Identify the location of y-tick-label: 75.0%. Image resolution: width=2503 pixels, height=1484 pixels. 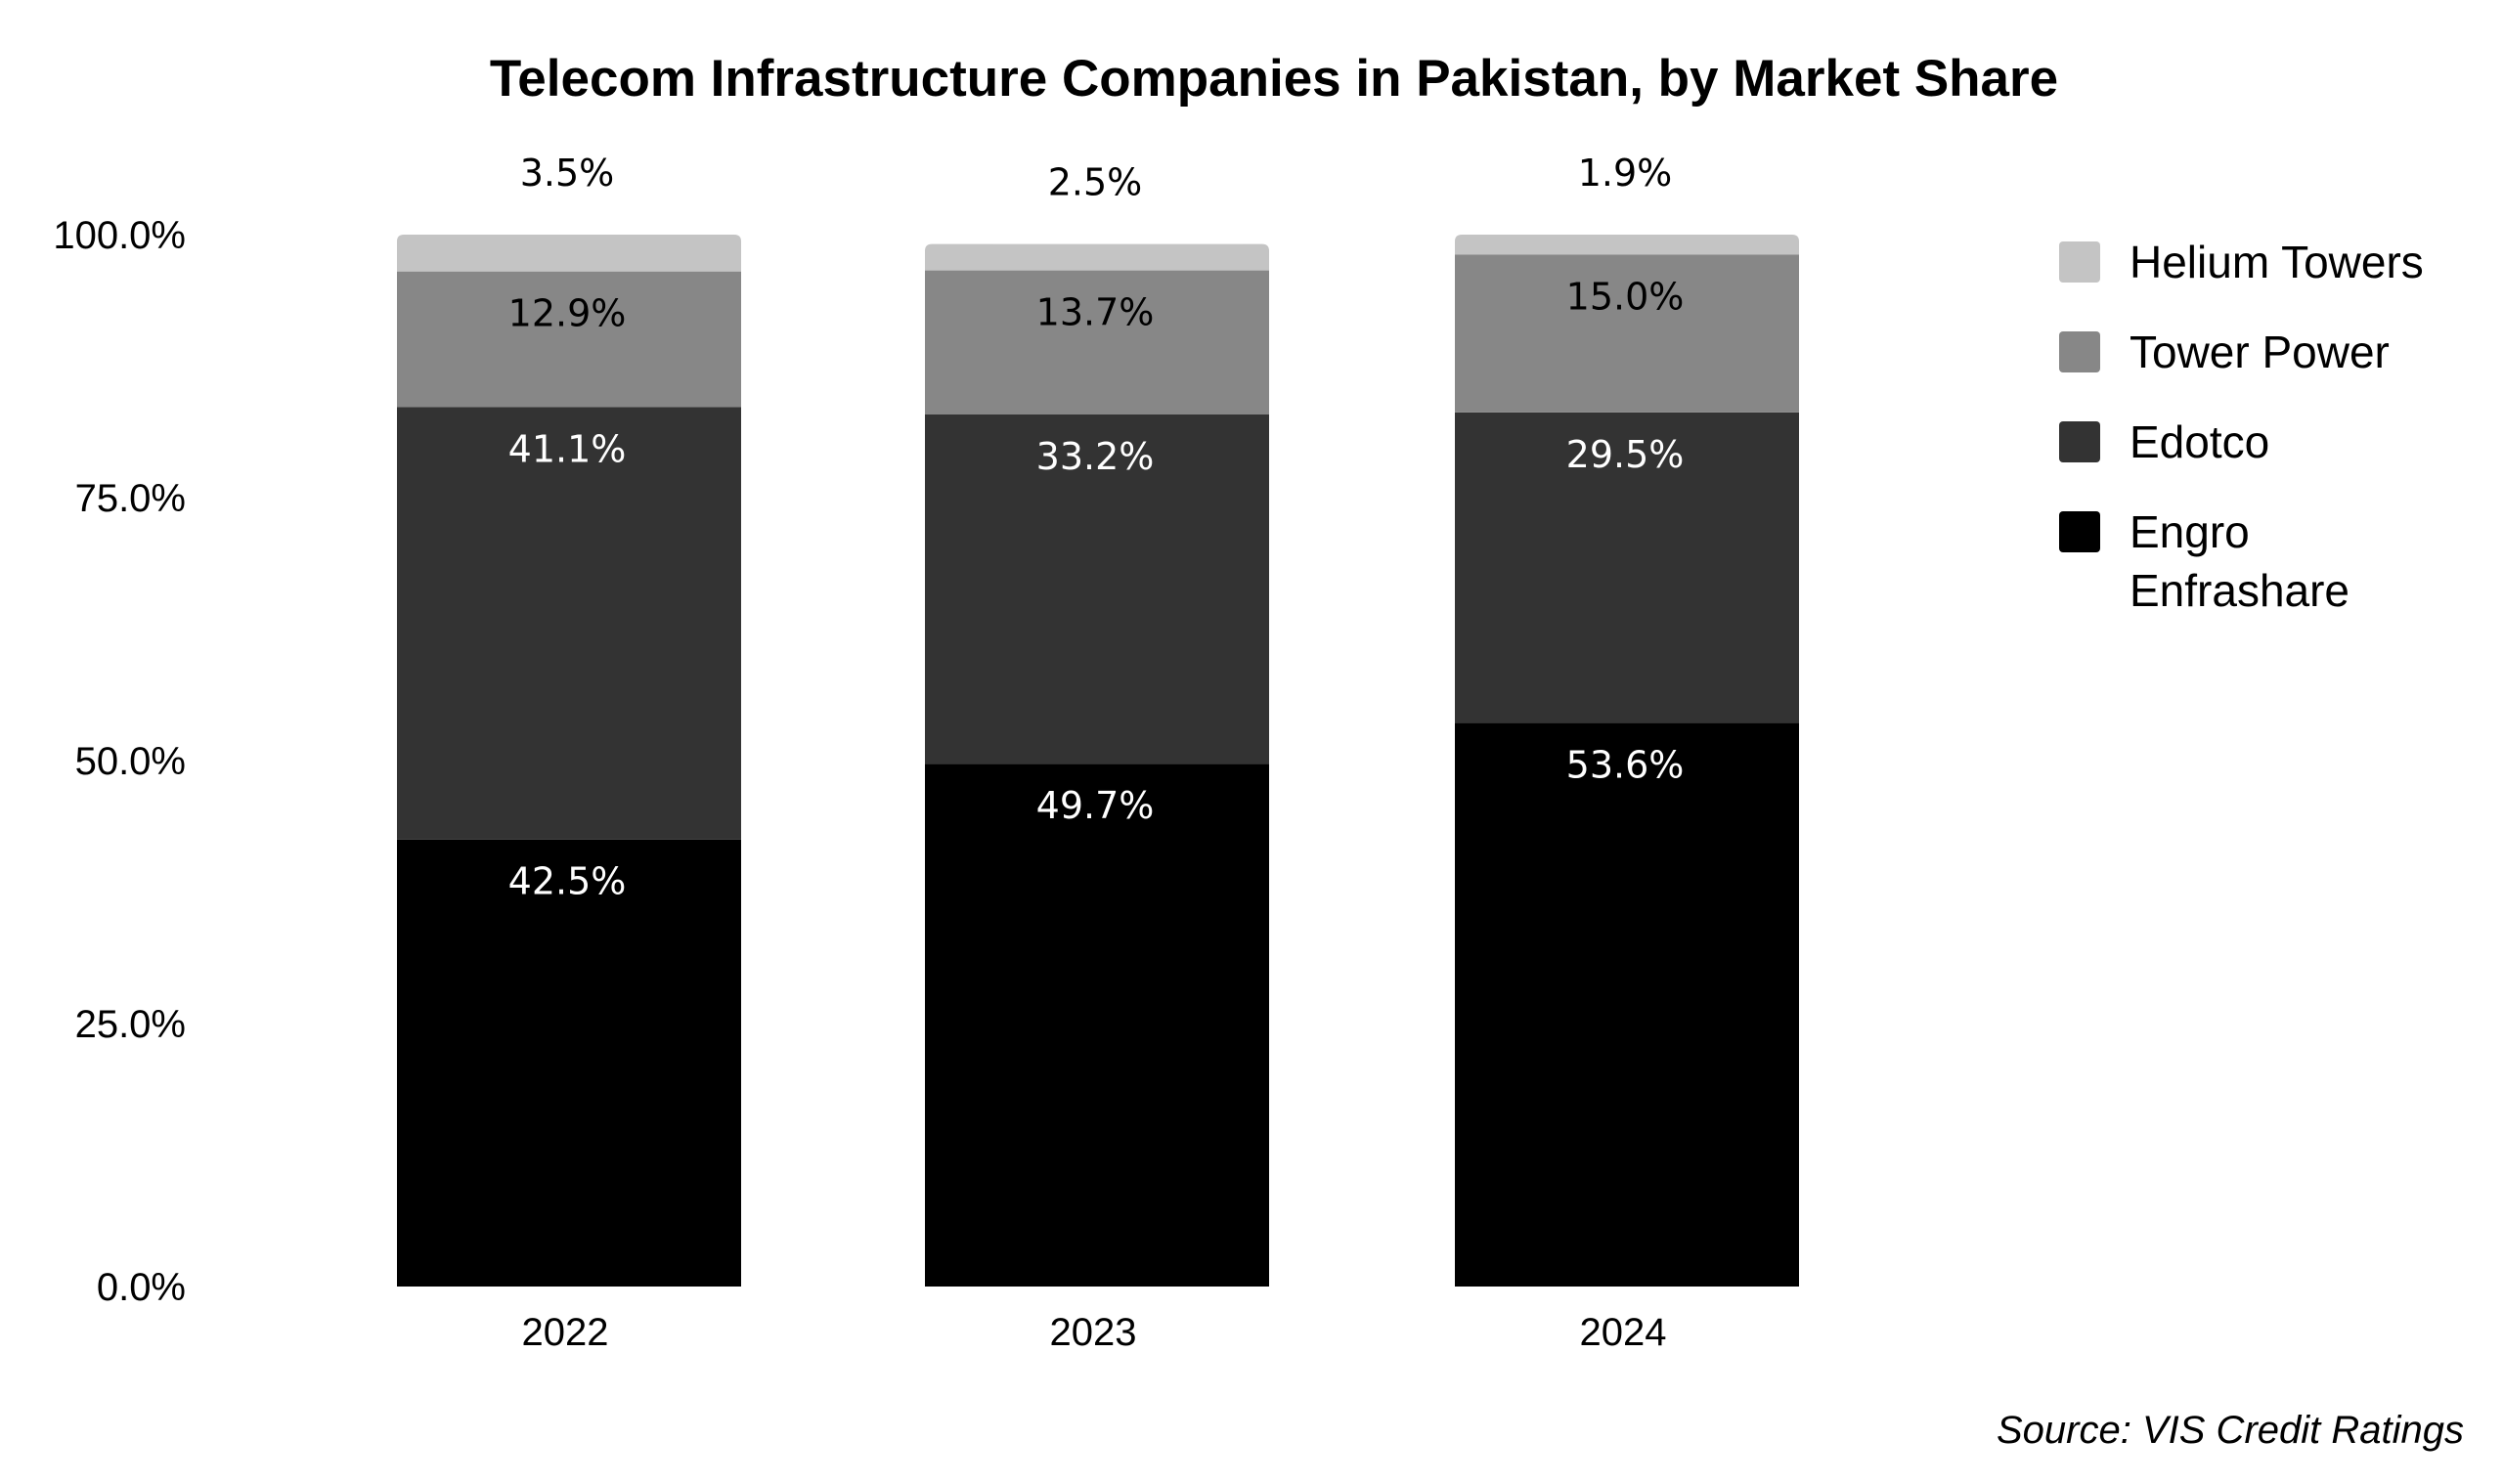
(130, 498).